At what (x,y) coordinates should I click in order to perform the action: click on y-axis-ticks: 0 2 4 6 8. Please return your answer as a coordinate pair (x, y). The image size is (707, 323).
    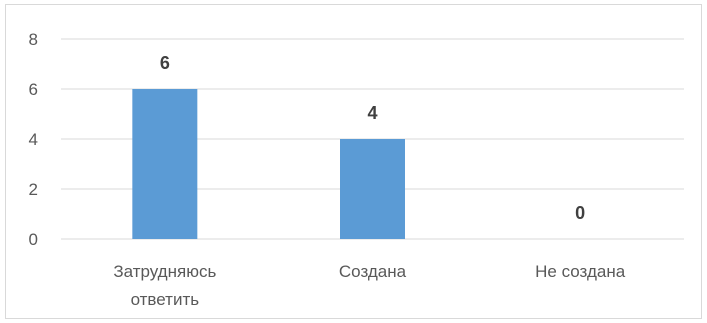
    Looking at the image, I should click on (33, 139).